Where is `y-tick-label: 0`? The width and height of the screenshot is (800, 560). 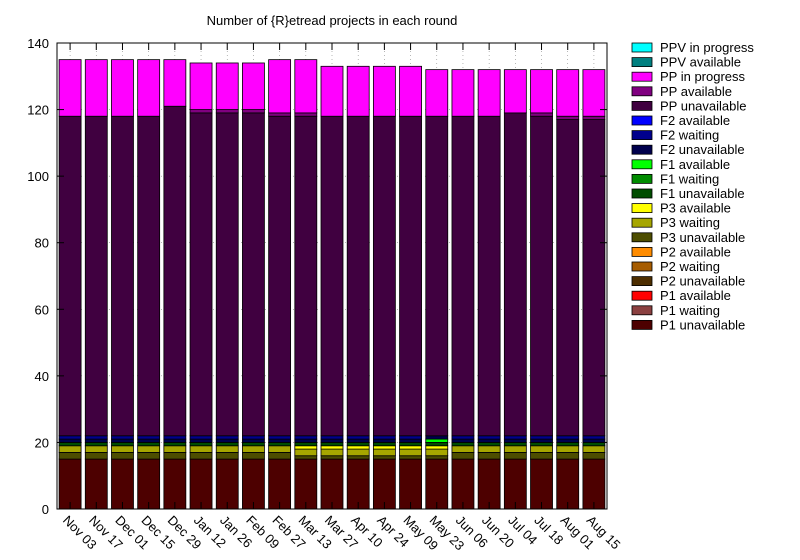
y-tick-label: 0 is located at coordinates (45, 509).